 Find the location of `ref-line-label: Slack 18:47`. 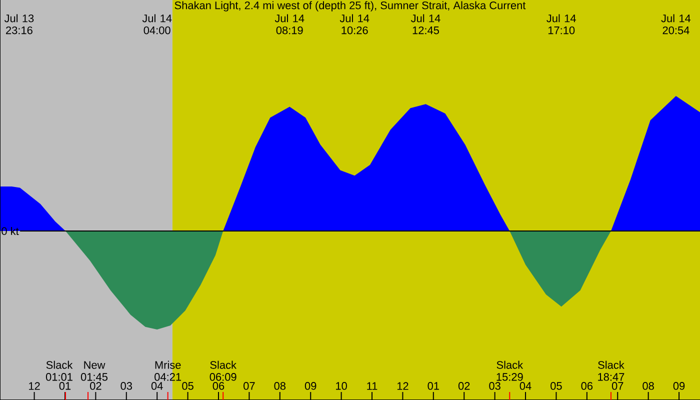

ref-line-label: Slack 18:47 is located at coordinates (611, 370).